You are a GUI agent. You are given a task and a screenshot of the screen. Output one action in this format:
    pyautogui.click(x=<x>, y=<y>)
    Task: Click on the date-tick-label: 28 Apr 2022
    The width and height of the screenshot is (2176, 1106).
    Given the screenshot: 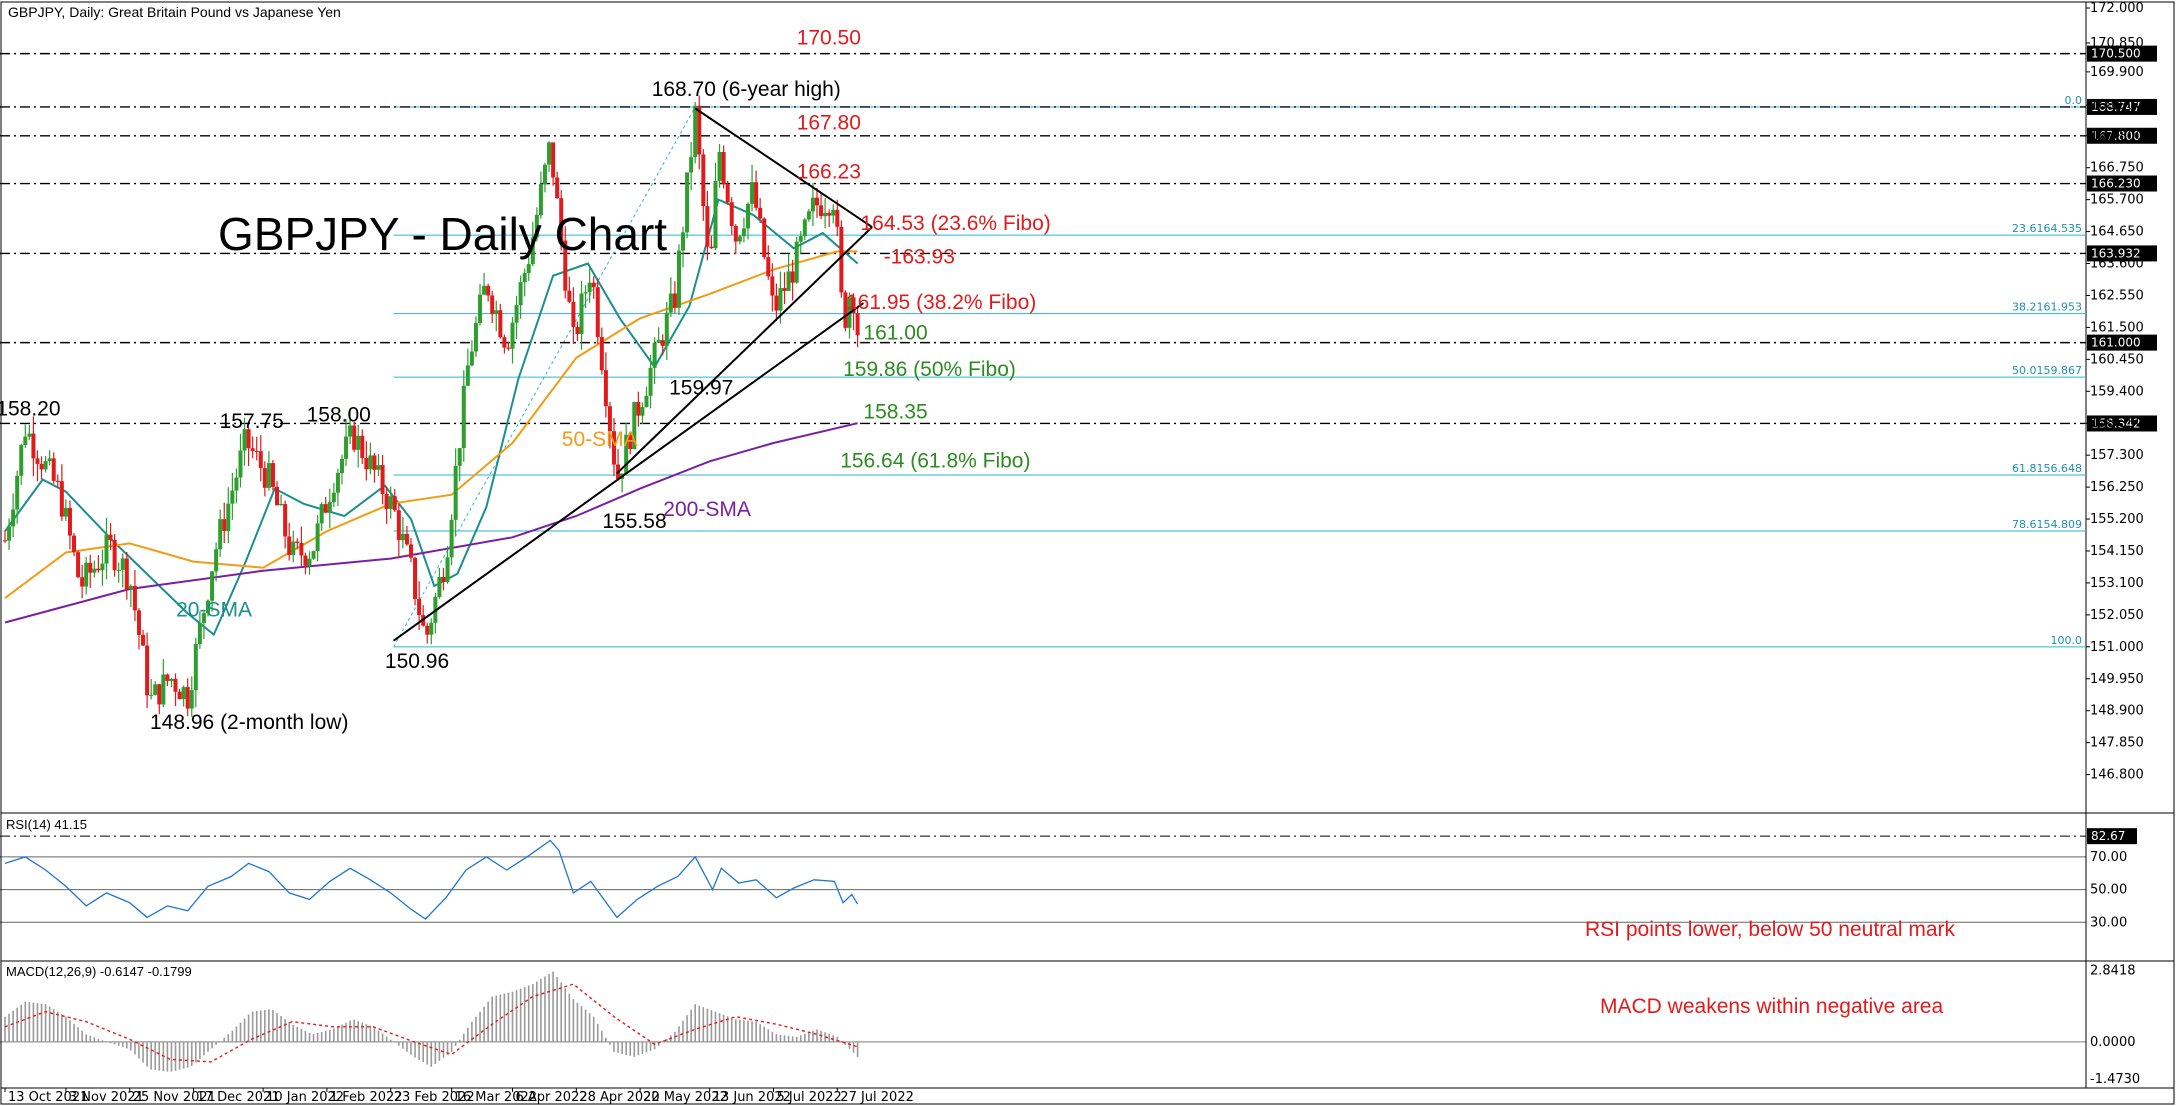 What is the action you would take?
    pyautogui.click(x=619, y=1097)
    